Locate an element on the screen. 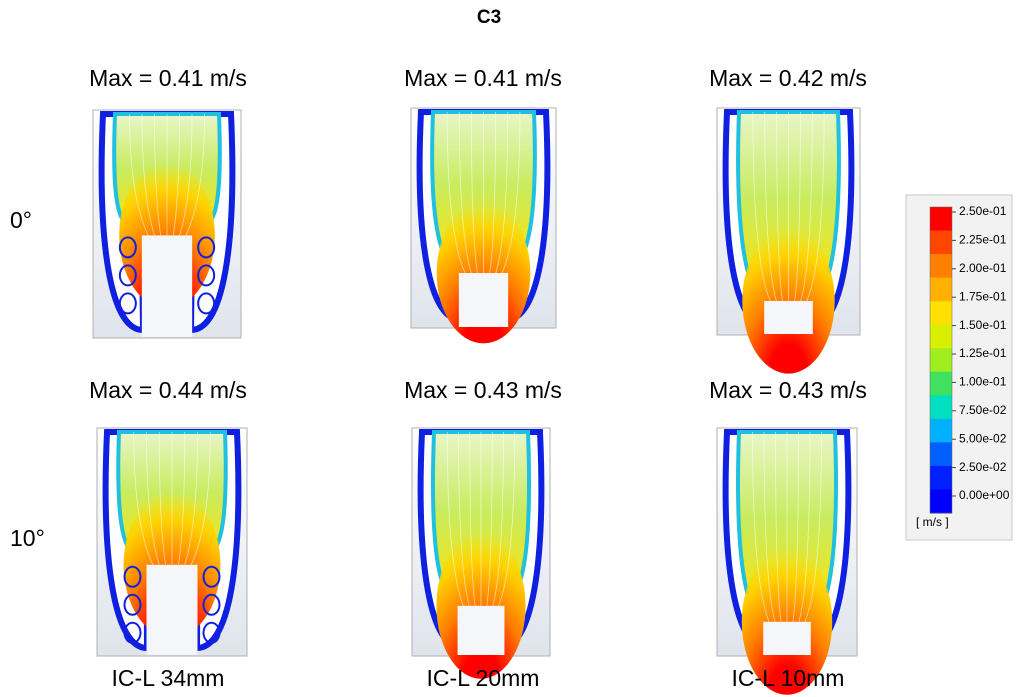 The width and height of the screenshot is (1030, 697). colorbar-label: 2.50e-01 is located at coordinates (983, 211).